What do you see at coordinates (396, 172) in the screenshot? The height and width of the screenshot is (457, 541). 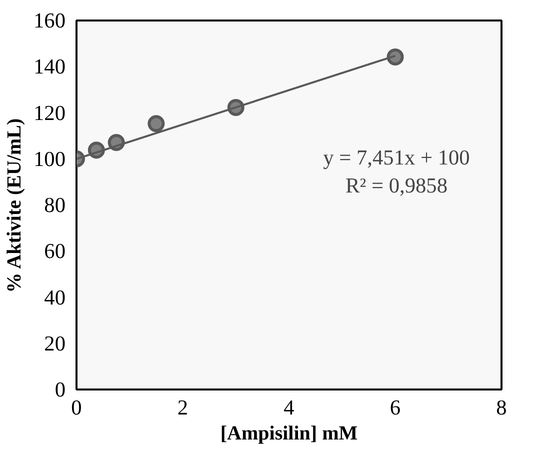 I see `annotation: y = 7,451x + 100 R² = 0,9858` at bounding box center [396, 172].